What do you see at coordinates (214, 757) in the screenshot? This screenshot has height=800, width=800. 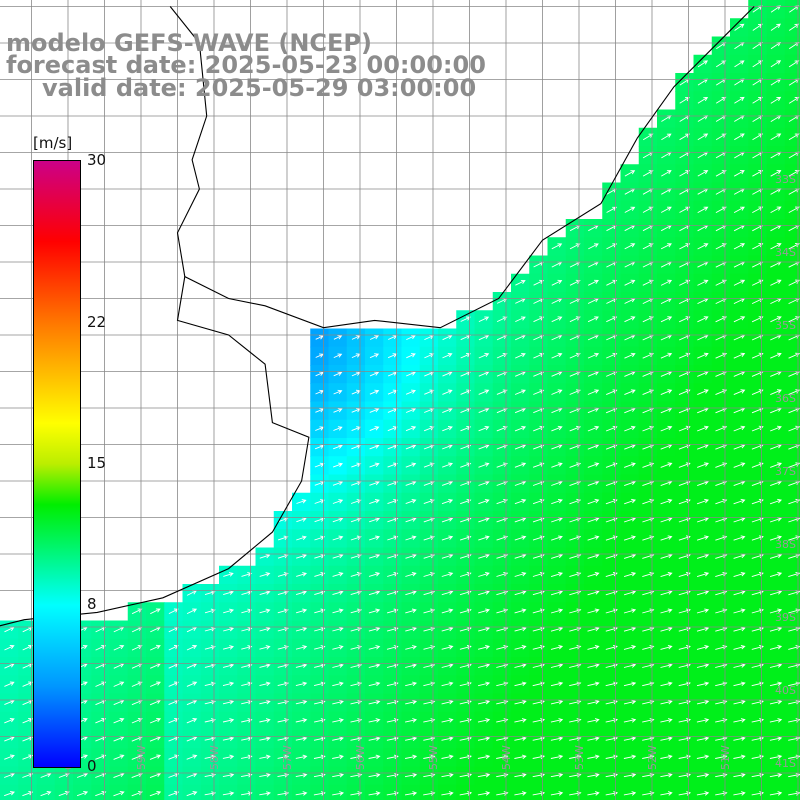 I see `lon-label: 58W` at bounding box center [214, 757].